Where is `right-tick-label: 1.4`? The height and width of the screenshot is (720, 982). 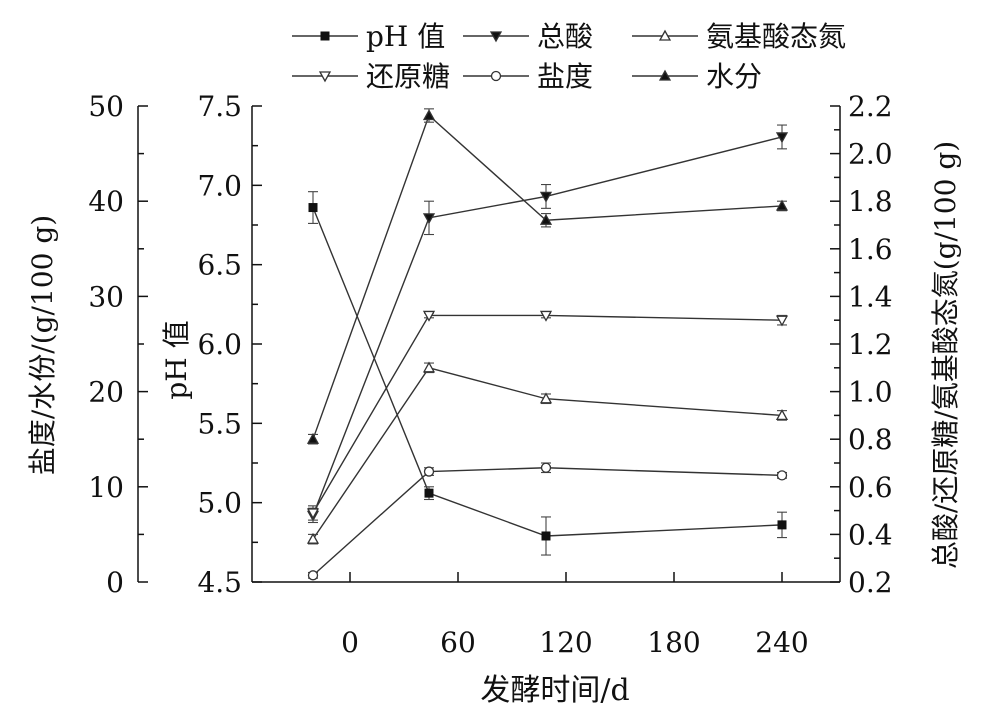 right-tick-label: 1.4 is located at coordinates (870, 296).